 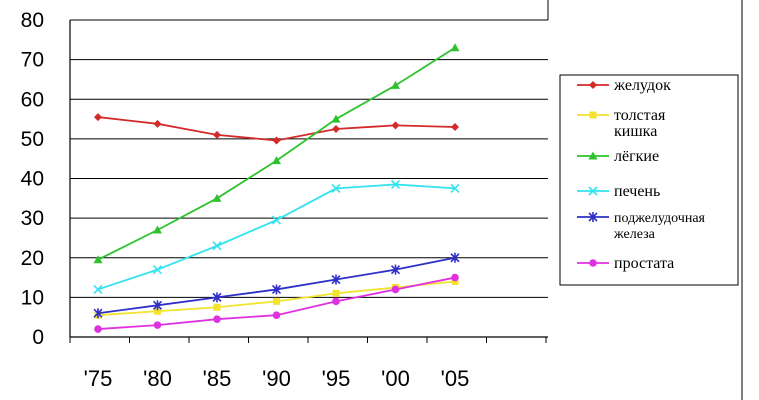 I want to click on legend-label: лёгкие, so click(x=636, y=156).